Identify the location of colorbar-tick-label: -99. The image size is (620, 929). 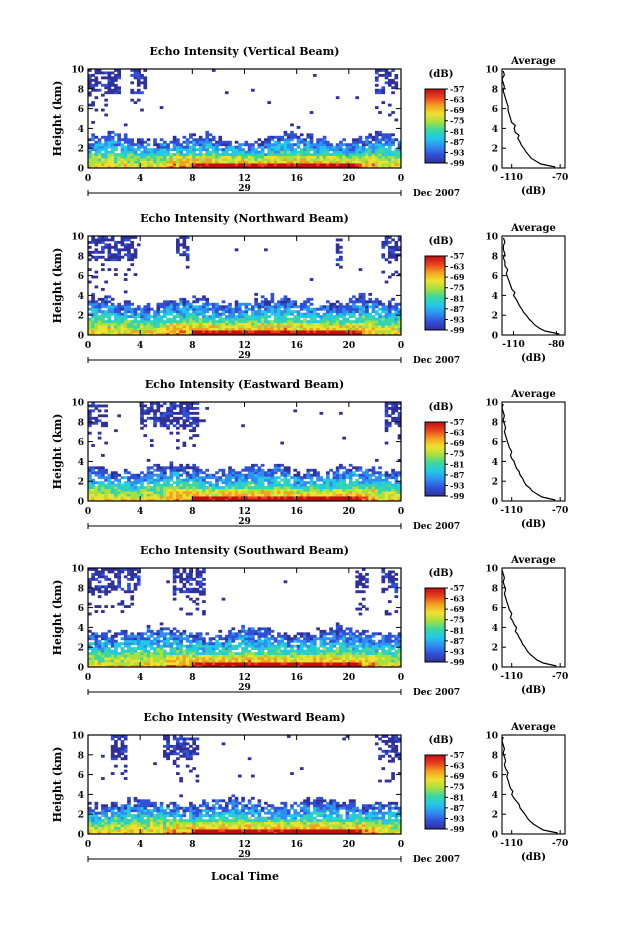
(457, 496).